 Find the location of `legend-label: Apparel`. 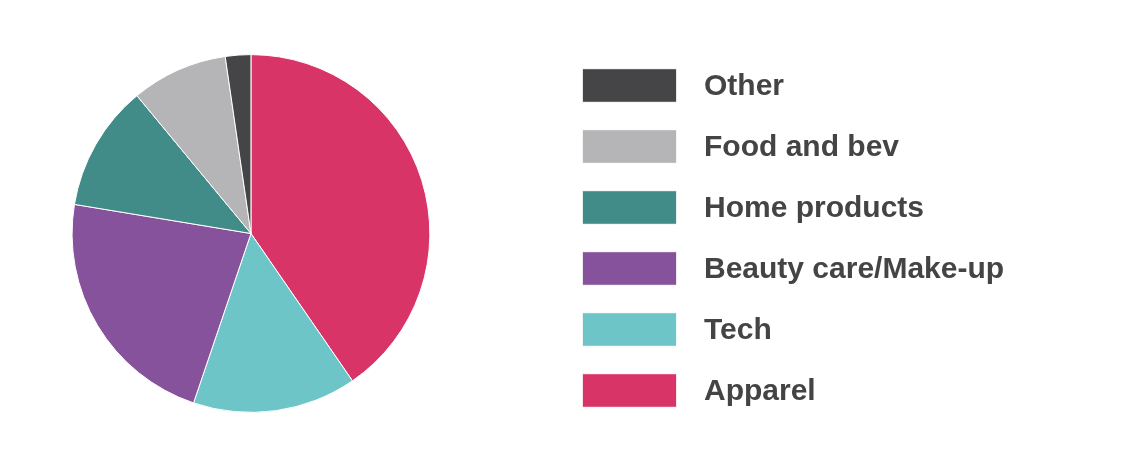

legend-label: Apparel is located at coordinates (760, 390).